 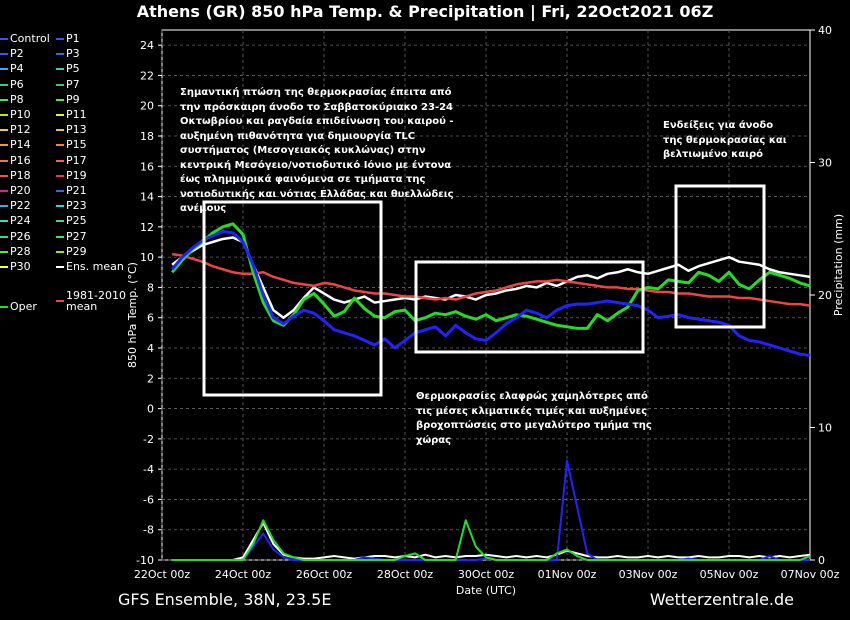 I want to click on legend-item: P8, so click(x=12, y=99).